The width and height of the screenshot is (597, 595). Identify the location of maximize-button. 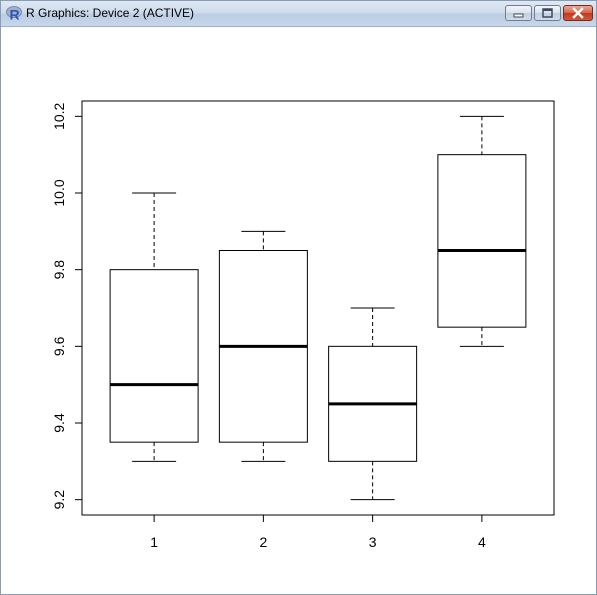
(547, 13).